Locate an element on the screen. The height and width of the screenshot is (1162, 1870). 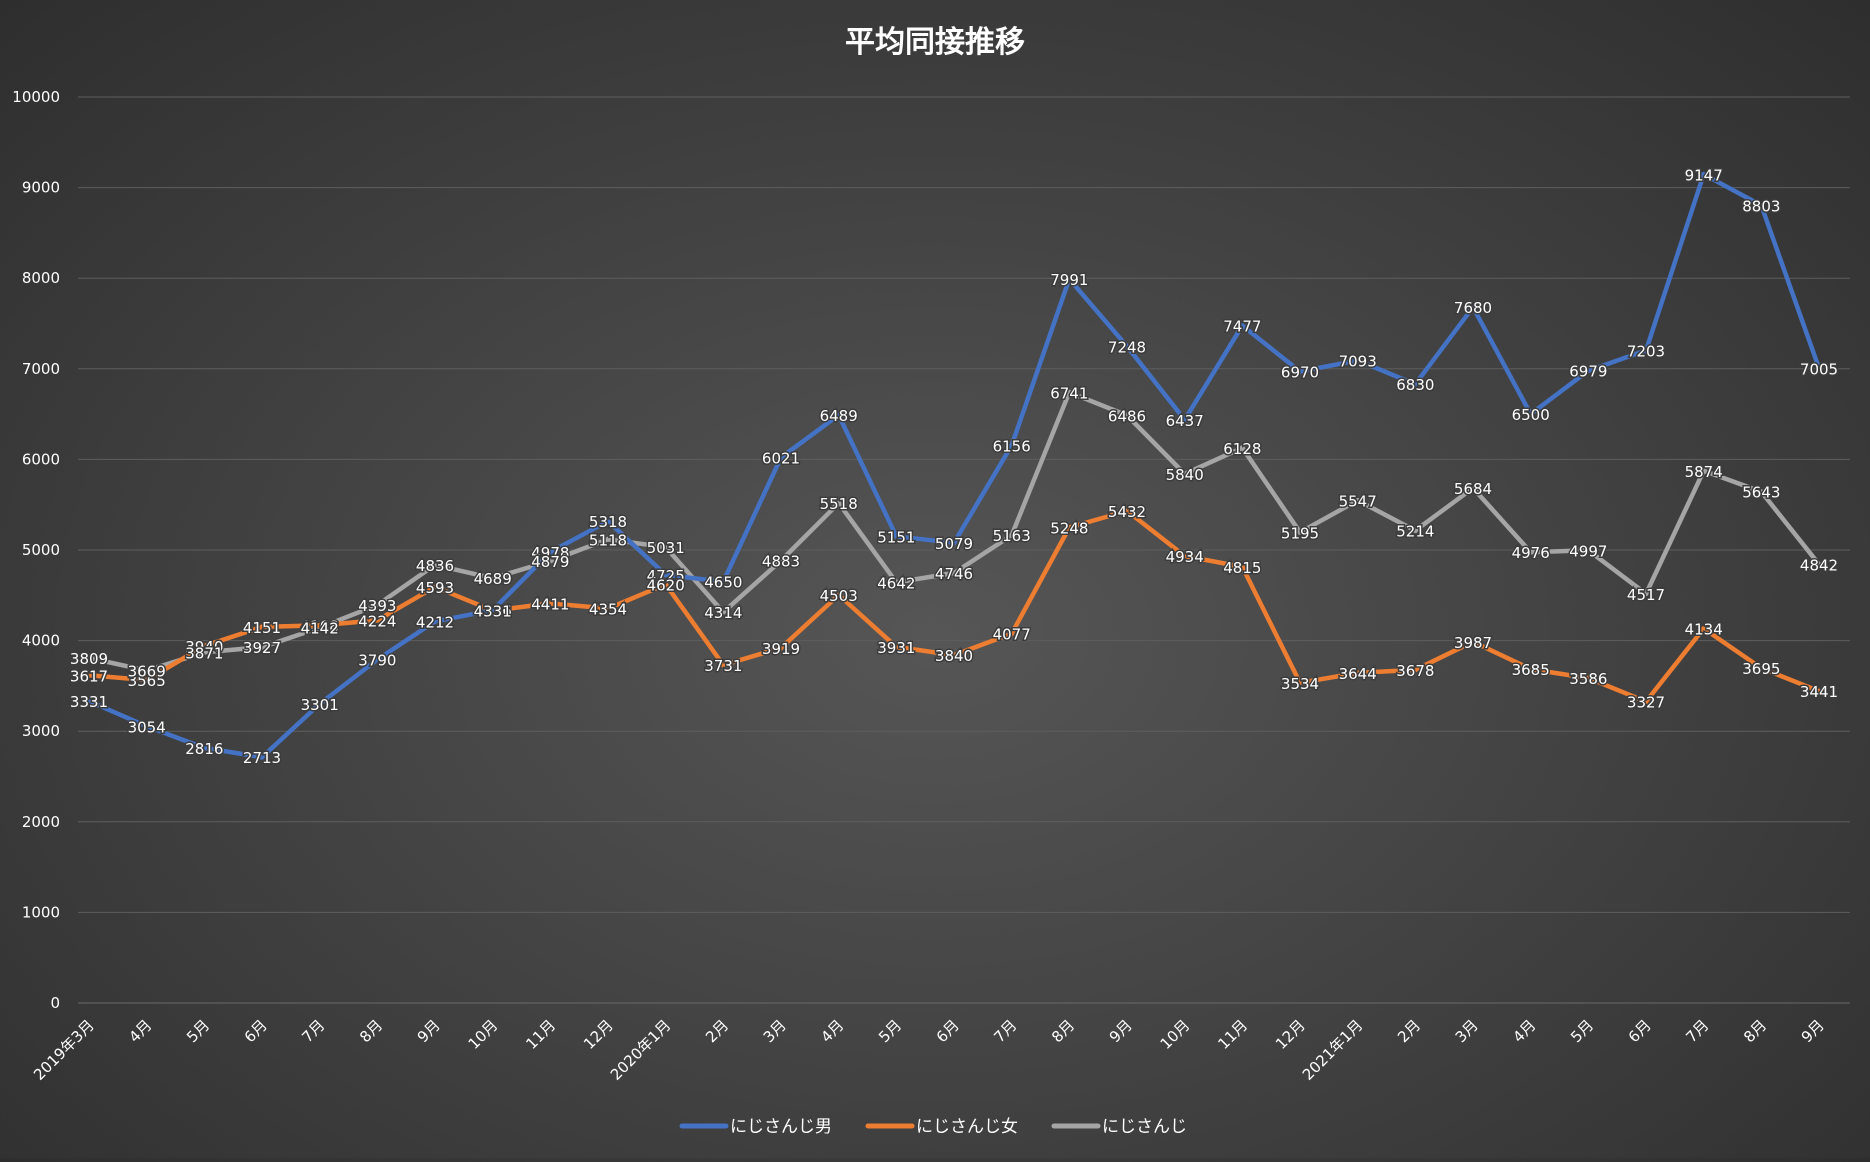
x-tick-label: 10月 is located at coordinates (1175, 1034).